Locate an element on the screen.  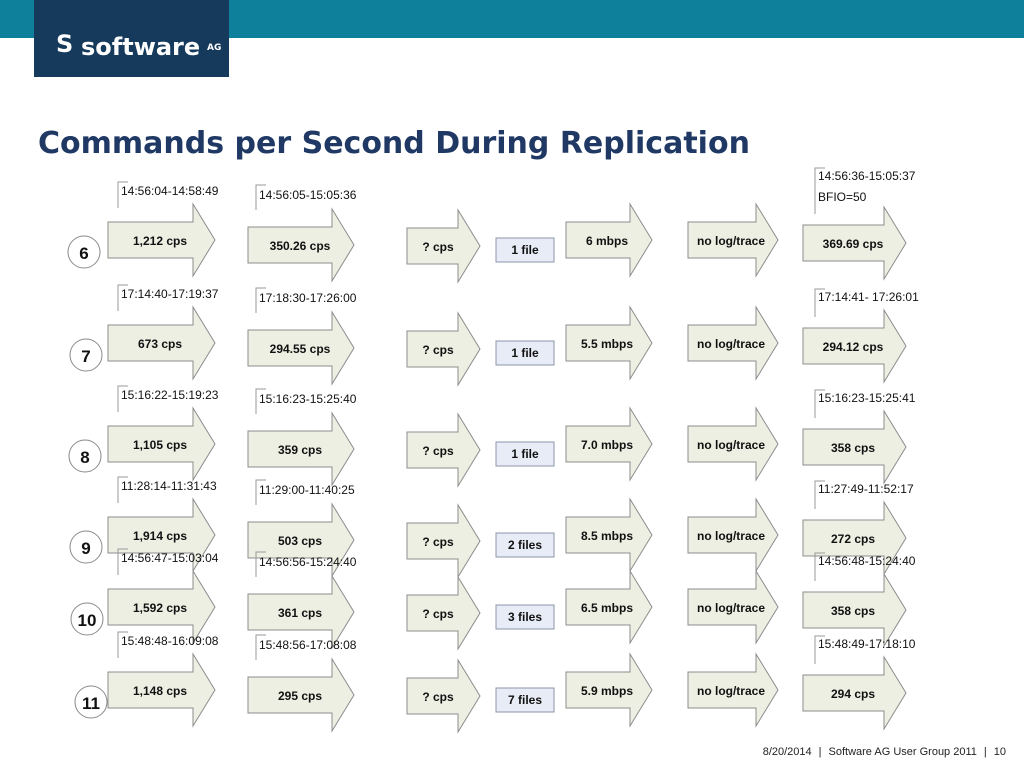
source-cps-label: 673 cps is located at coordinates (160, 344).